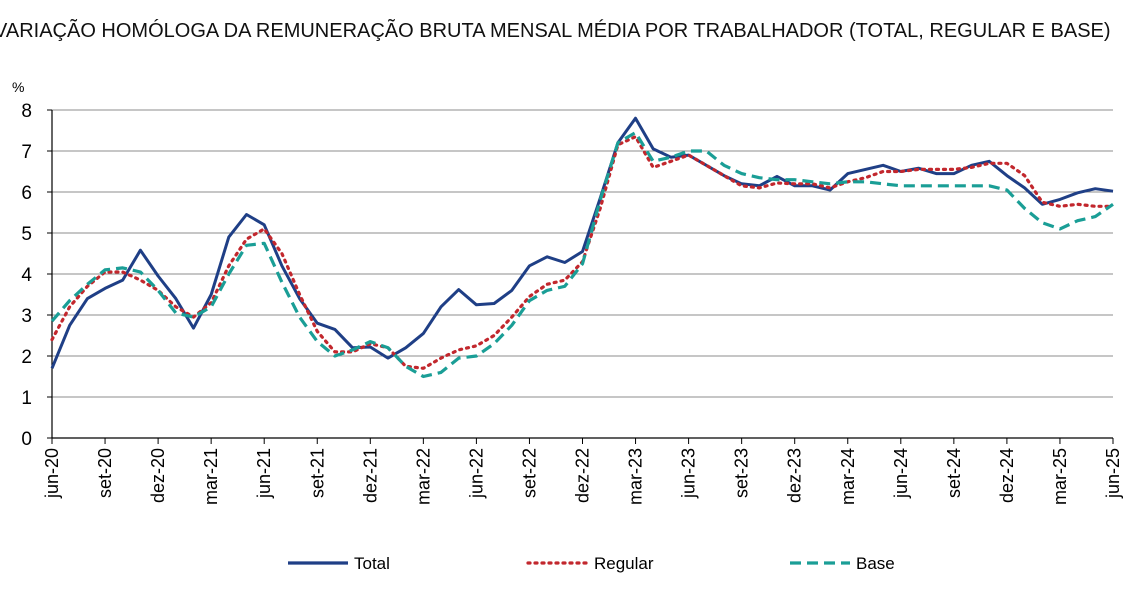 Image resolution: width=1128 pixels, height=591 pixels. What do you see at coordinates (370, 475) in the screenshot?
I see `x-tick-label: dez-21` at bounding box center [370, 475].